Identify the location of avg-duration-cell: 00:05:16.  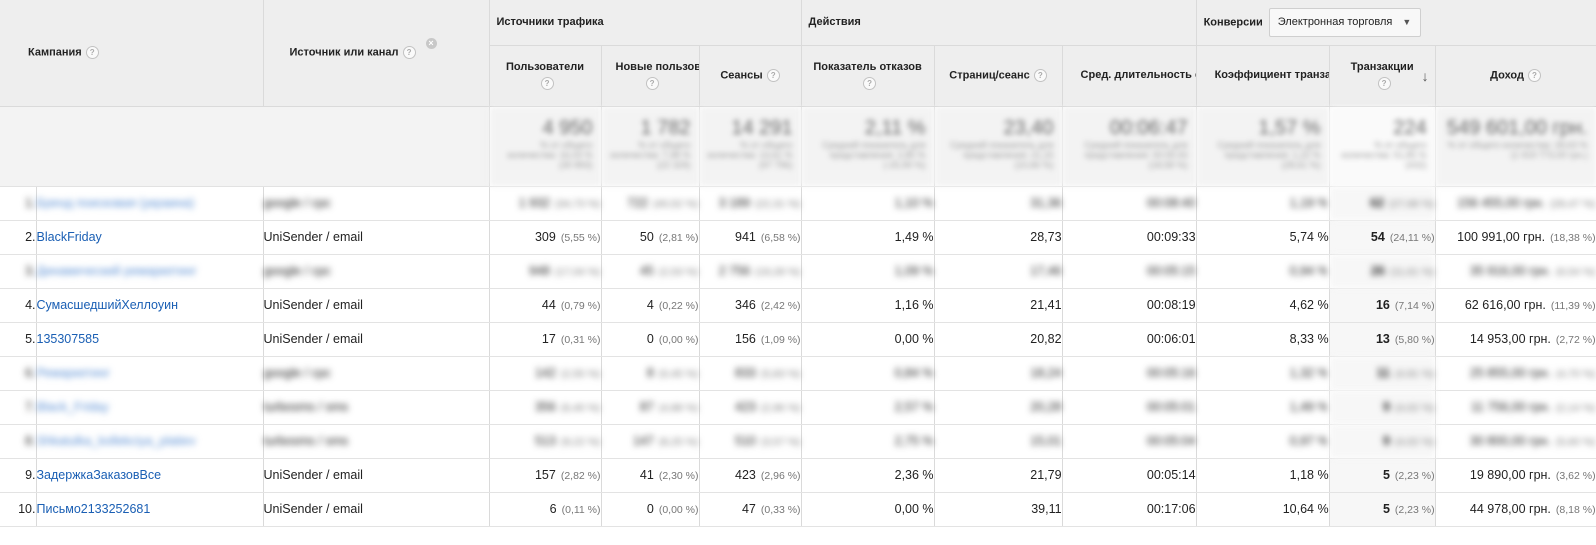
(1129, 373).